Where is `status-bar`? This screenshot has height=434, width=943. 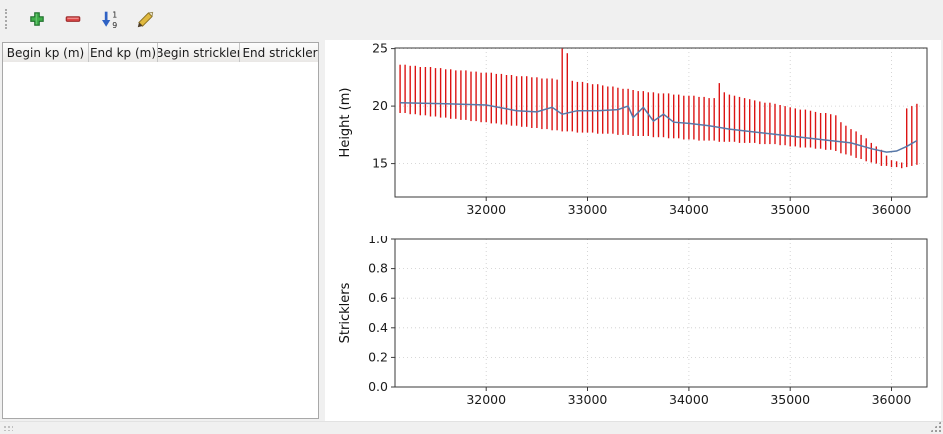
status-bar is located at coordinates (471, 427).